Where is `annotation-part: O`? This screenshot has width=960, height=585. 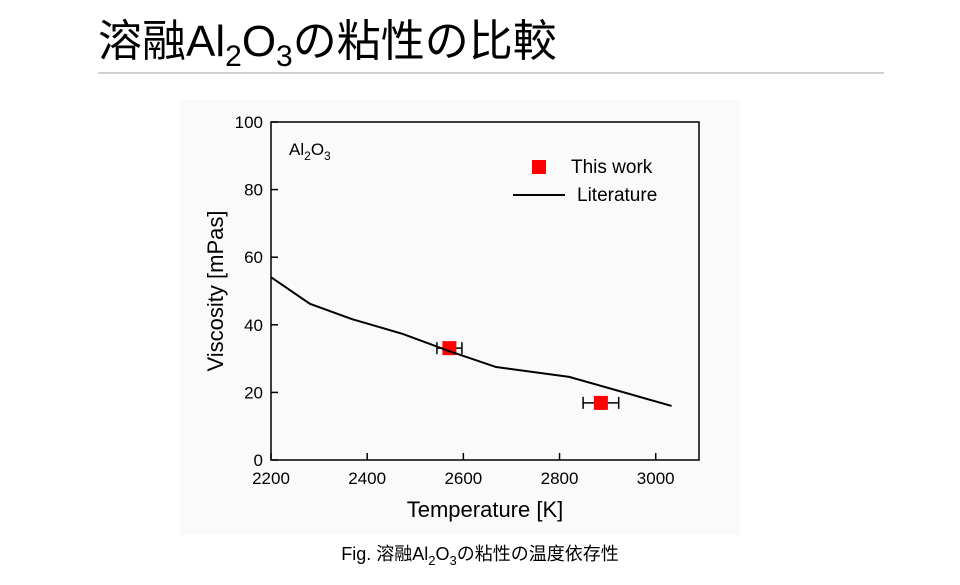
annotation-part: O is located at coordinates (317, 149).